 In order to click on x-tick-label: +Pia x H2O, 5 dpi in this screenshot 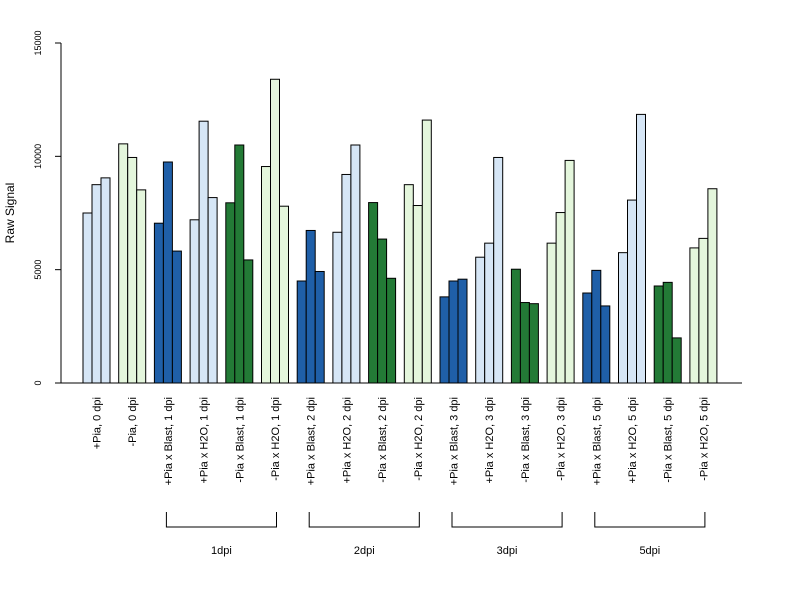, I will do `click(633, 440)`.